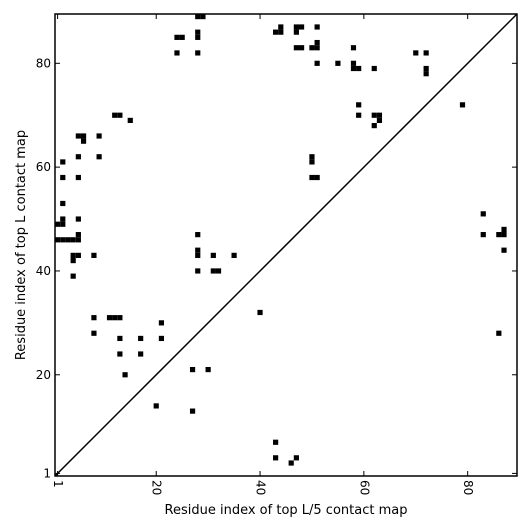 The height and width of the screenshot is (531, 531). What do you see at coordinates (43, 271) in the screenshot?
I see `y-tick-label: 40` at bounding box center [43, 271].